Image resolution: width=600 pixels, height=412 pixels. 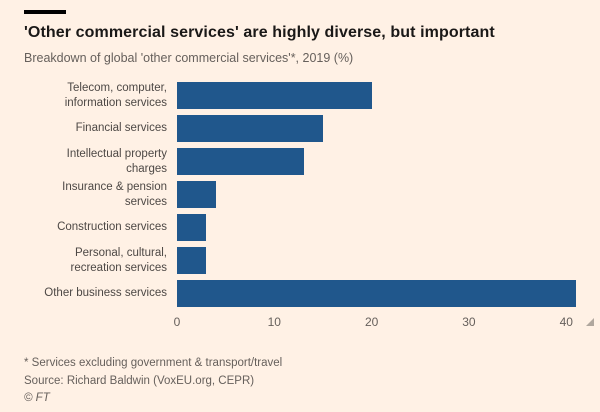 I want to click on x-tick-label: 40, so click(x=566, y=322).